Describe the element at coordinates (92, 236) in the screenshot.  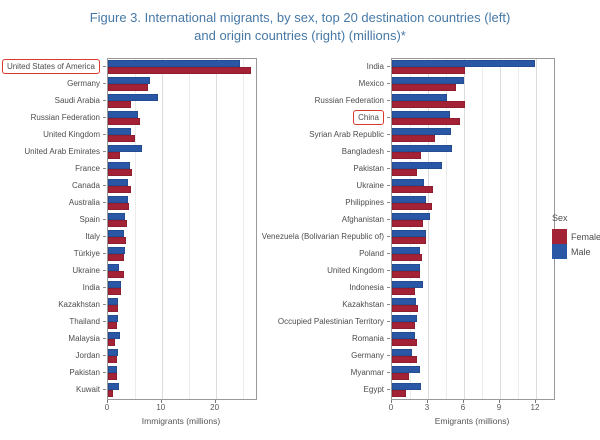
I see `category-label: Italy` at that location.